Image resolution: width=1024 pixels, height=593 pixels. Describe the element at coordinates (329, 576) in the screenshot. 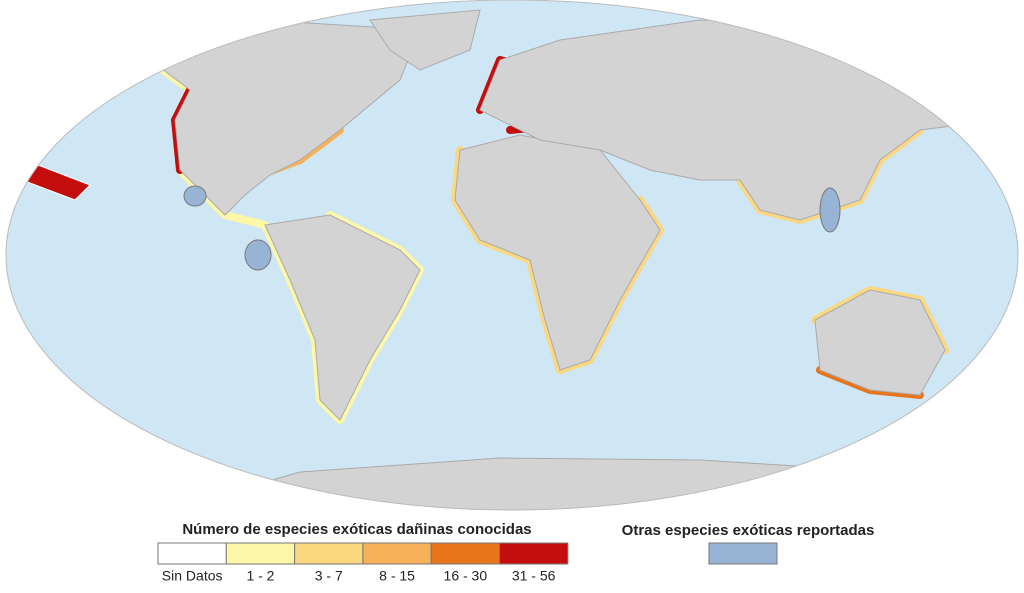

I see `legend-label: 3 - 7` at that location.